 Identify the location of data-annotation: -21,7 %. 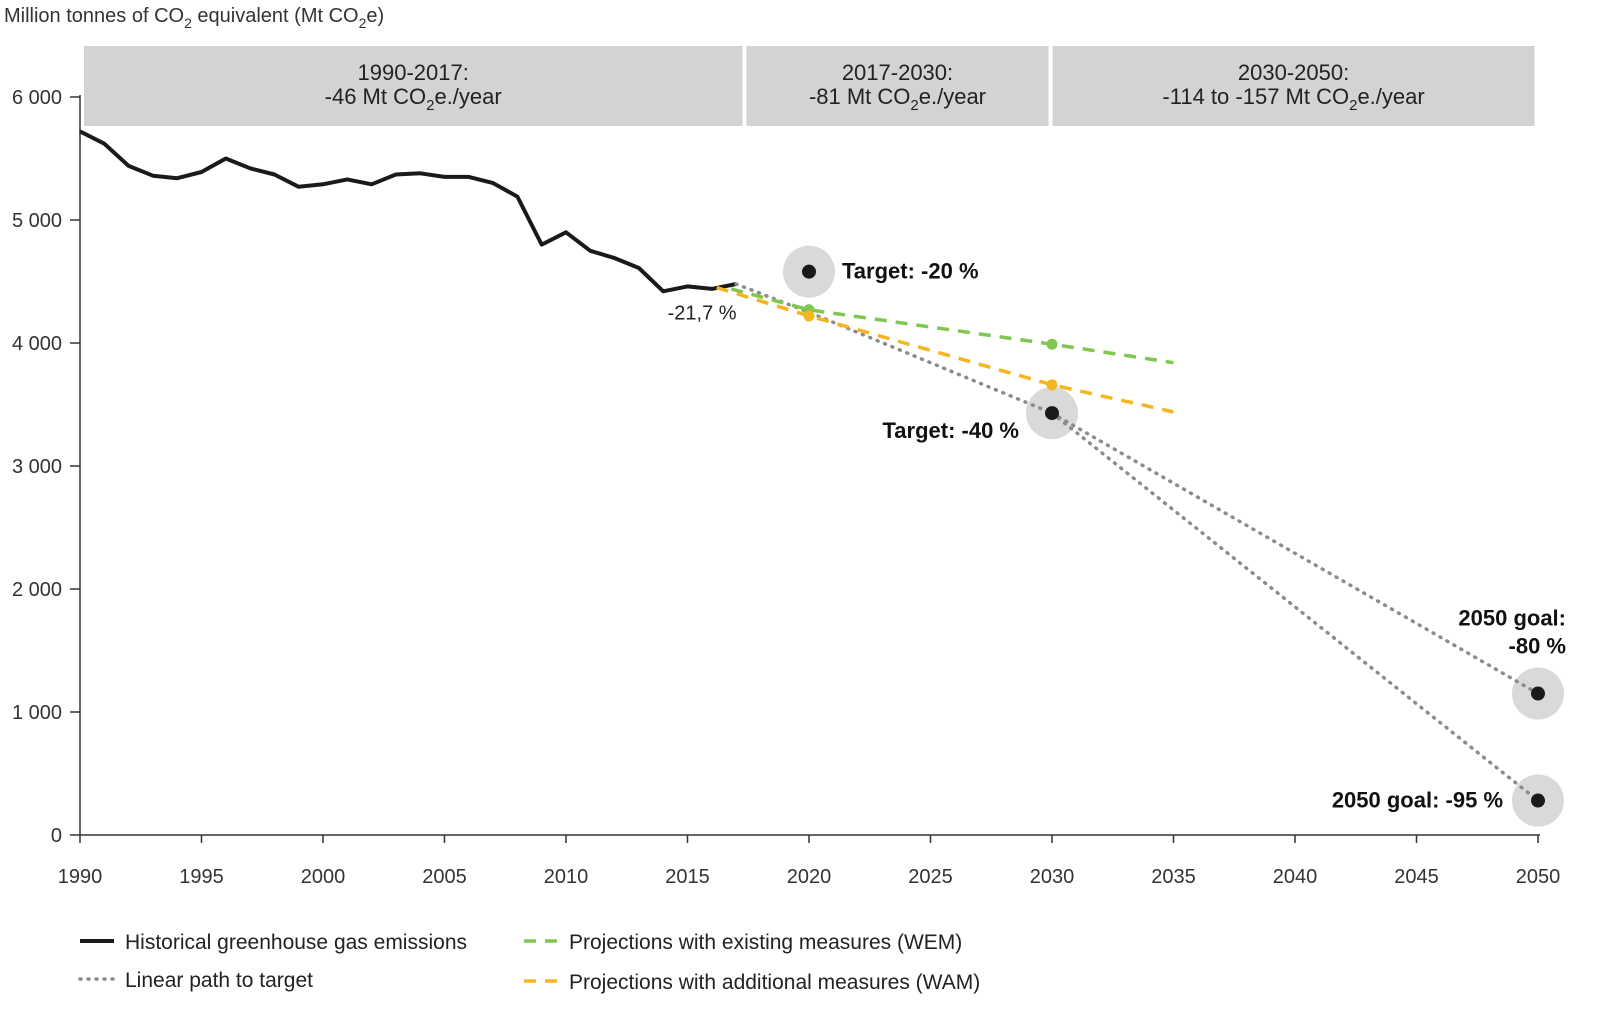
(702, 313).